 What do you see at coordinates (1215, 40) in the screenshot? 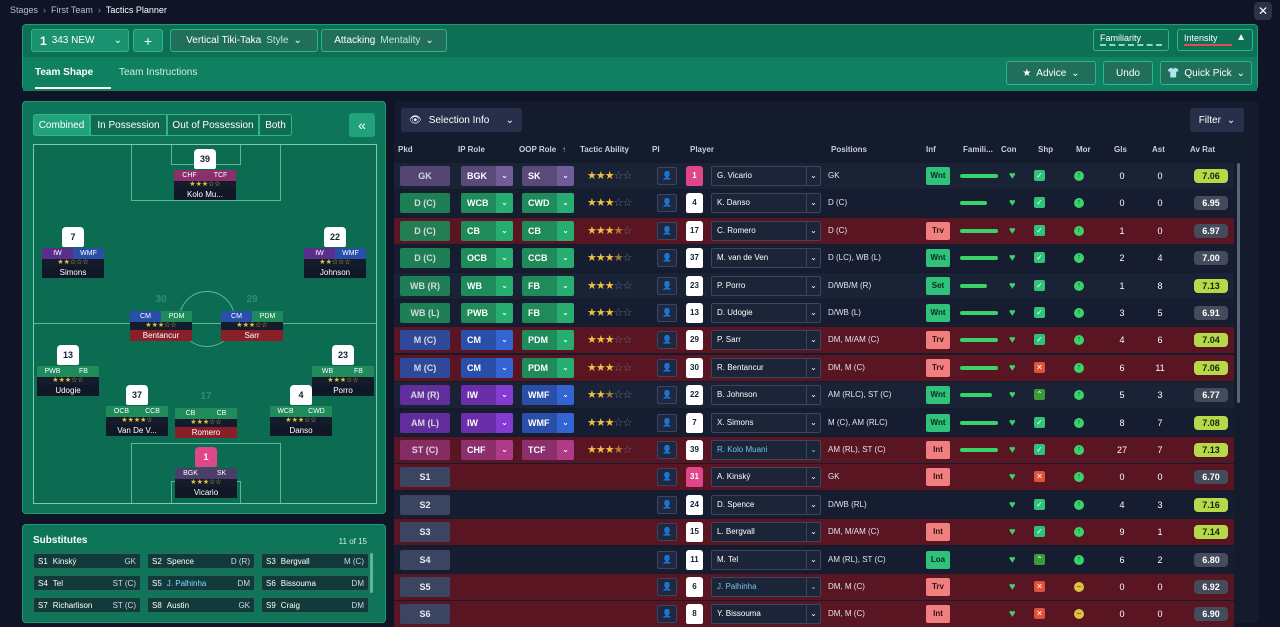
I see `intensity-meter: Intensity ▲` at bounding box center [1215, 40].